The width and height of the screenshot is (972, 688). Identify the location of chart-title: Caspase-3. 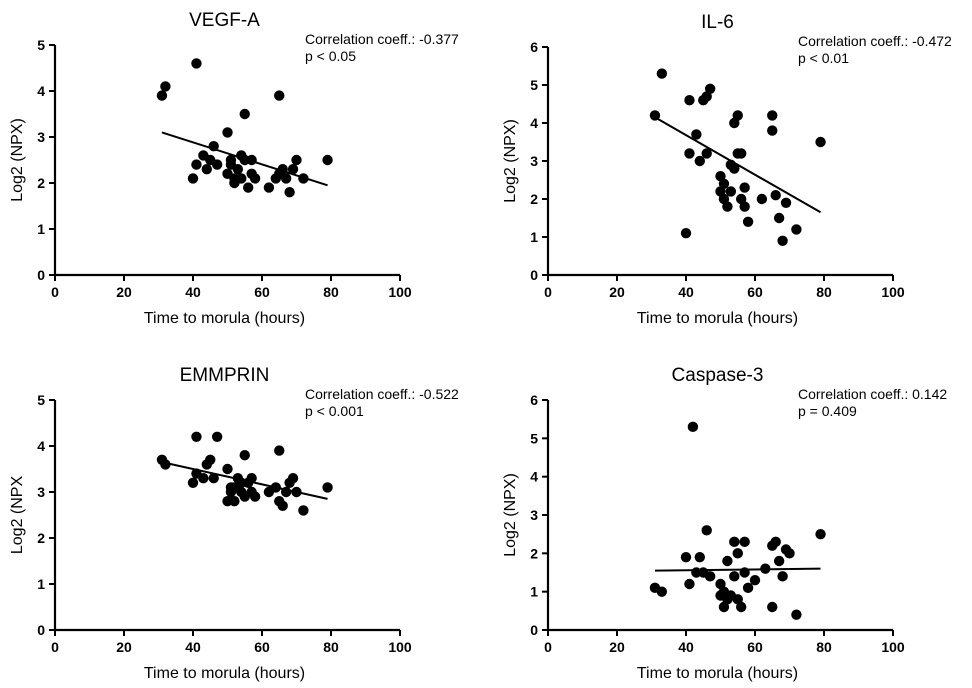
(718, 375).